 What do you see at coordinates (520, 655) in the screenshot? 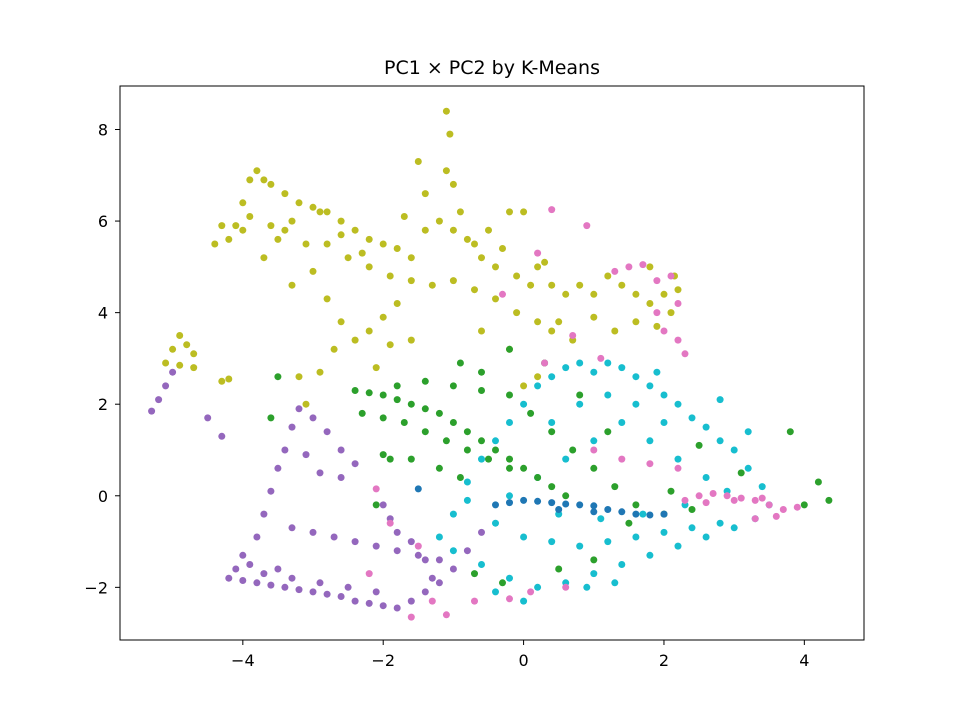
I see `x-axis-ticks: −4 −2 0 2 4` at bounding box center [520, 655].